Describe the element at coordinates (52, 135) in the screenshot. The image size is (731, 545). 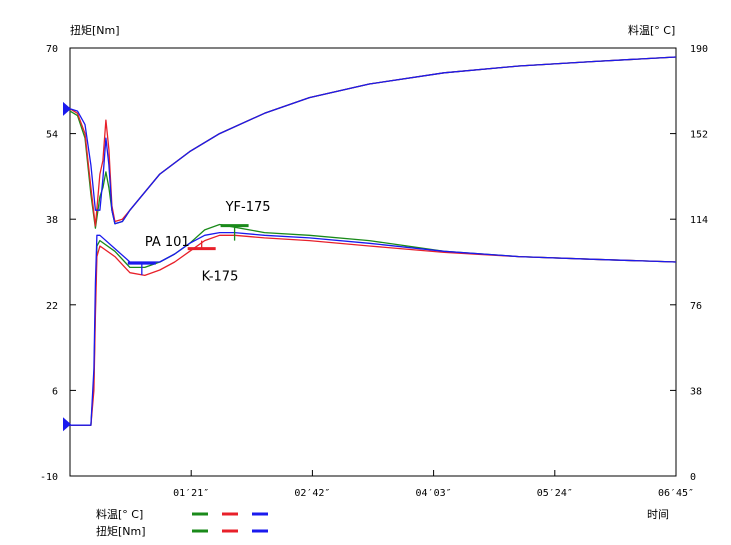
I see `y-left-tick-label: 54` at that location.